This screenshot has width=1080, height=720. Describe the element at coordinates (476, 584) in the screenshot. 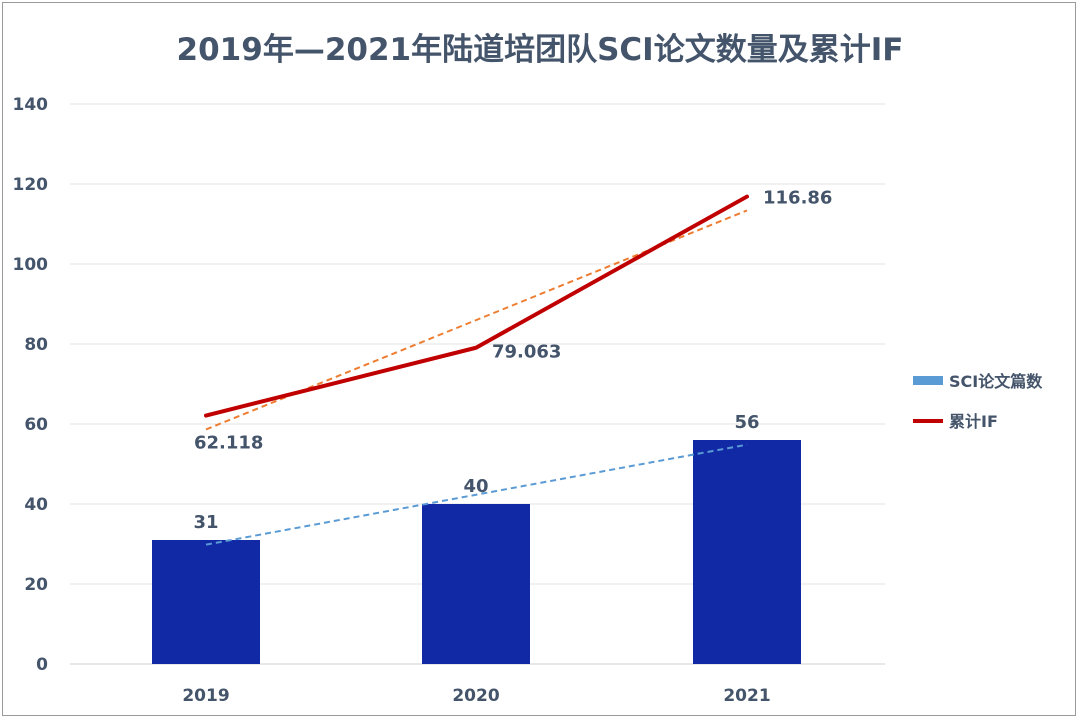

I see `bar-2020` at that location.